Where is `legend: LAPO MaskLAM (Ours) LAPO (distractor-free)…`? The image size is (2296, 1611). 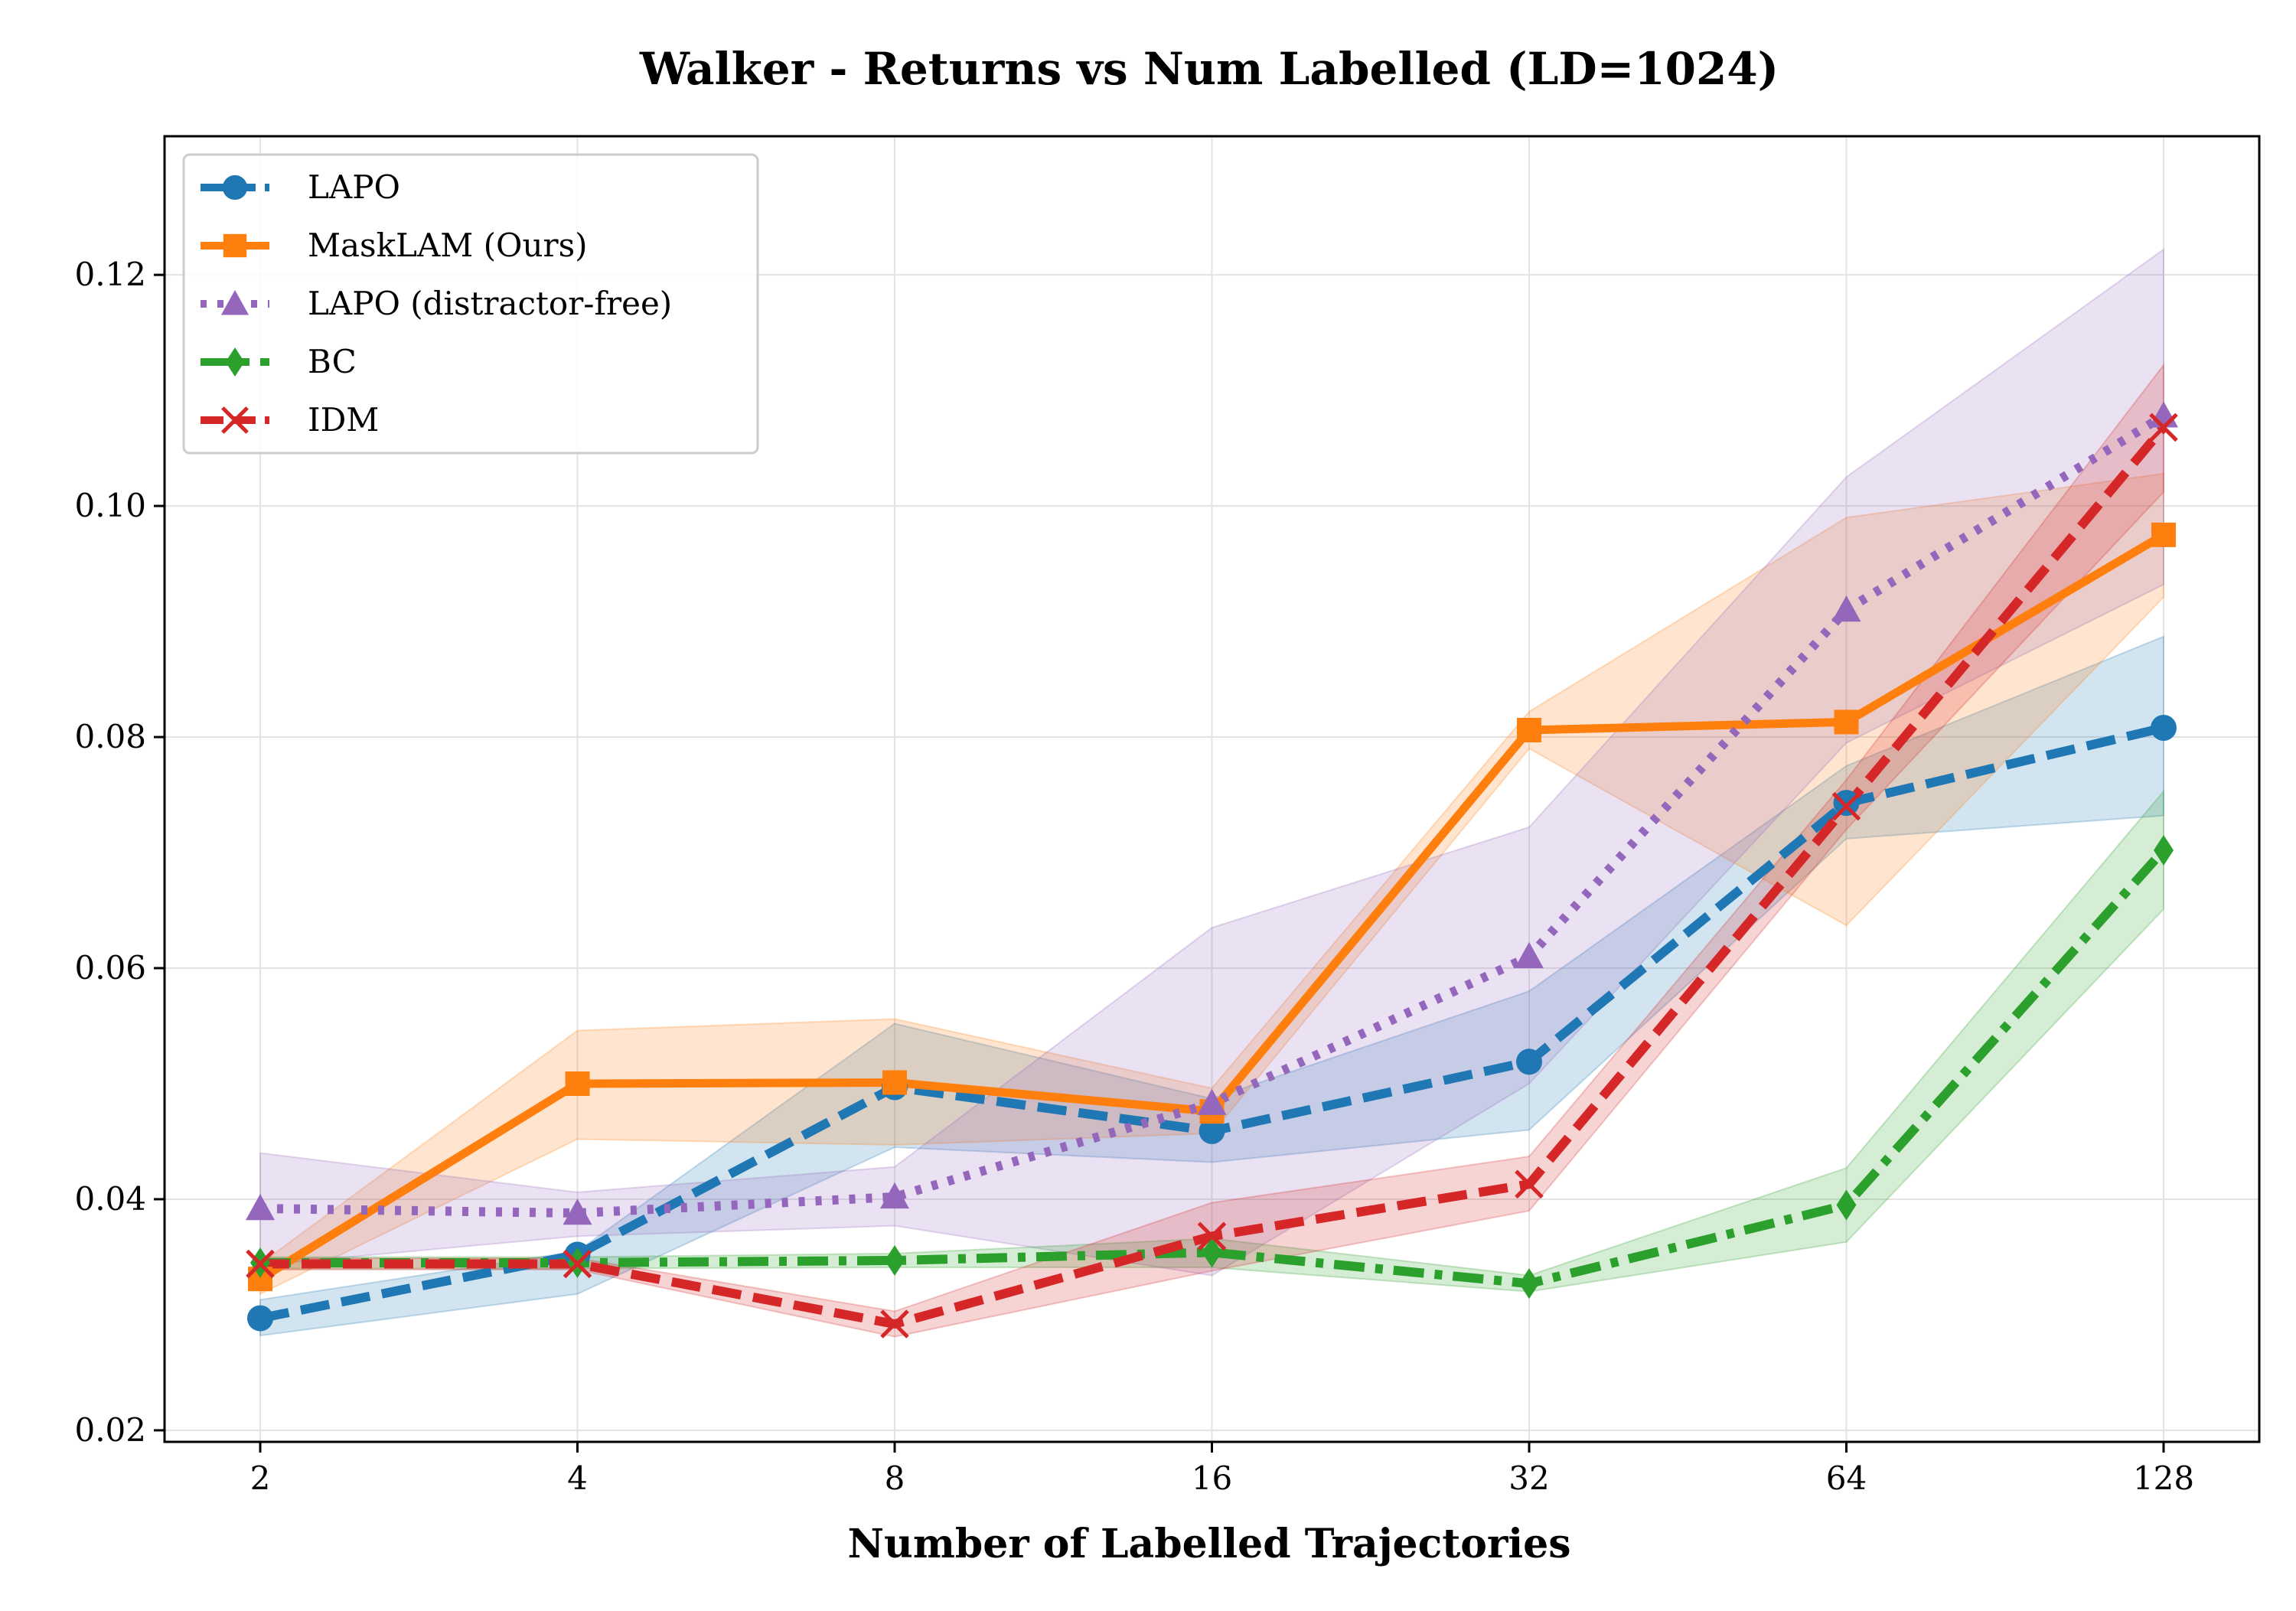
legend: LAPO MaskLAM (Ours) LAPO (distractor-free)… is located at coordinates (470, 304).